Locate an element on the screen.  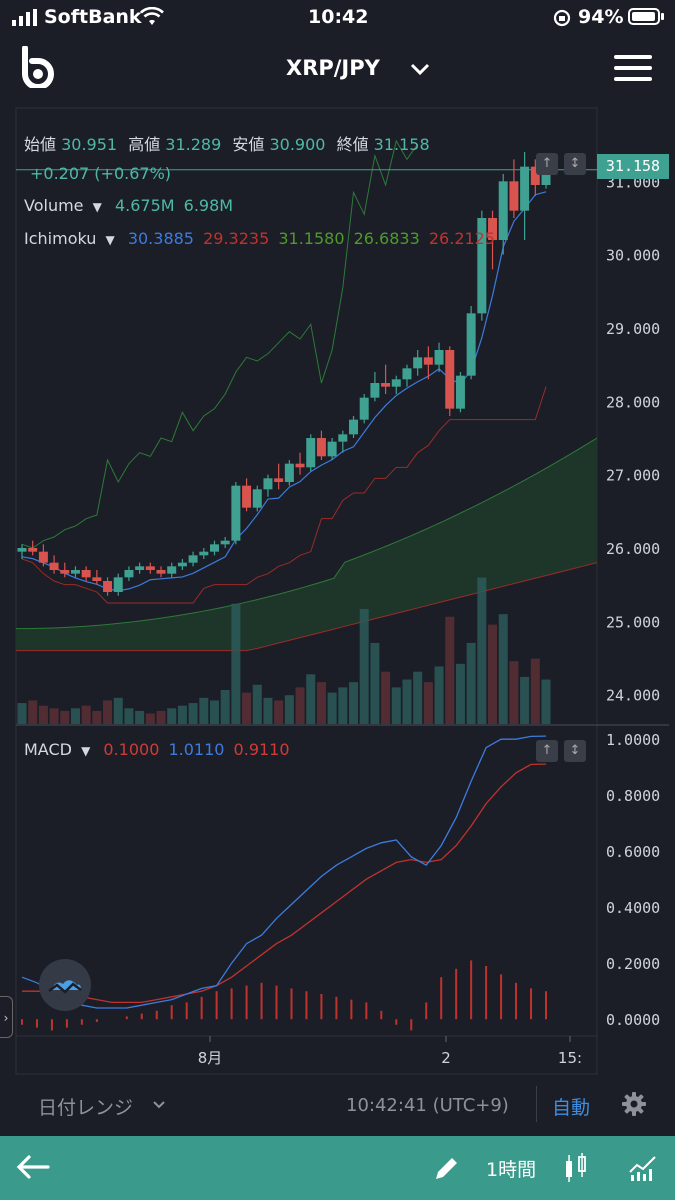
kijun-line is located at coordinates (284, 495).